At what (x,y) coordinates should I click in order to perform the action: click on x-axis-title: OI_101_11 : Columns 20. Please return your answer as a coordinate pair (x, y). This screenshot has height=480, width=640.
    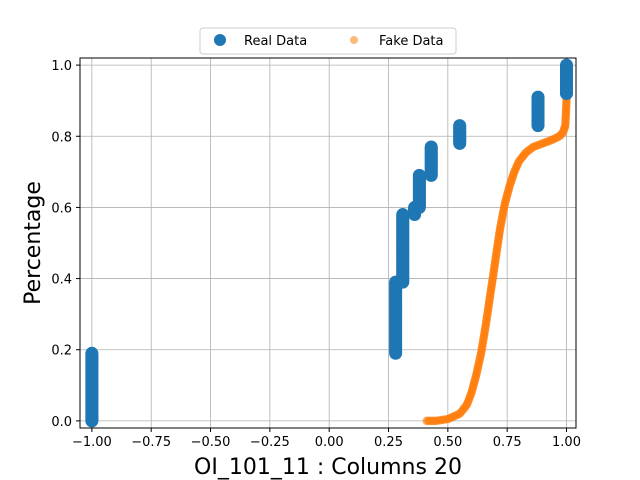
    Looking at the image, I should click on (328, 467).